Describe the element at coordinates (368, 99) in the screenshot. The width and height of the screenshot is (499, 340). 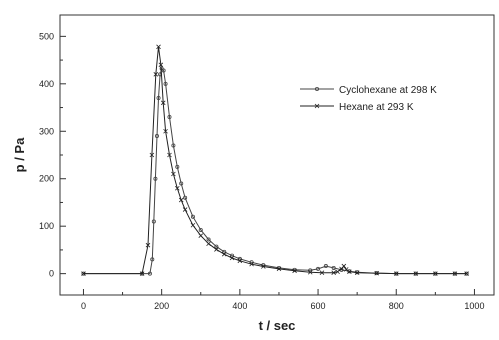
I see `legend: Cyclohexane at 298 K Hexane at 293 K` at that location.